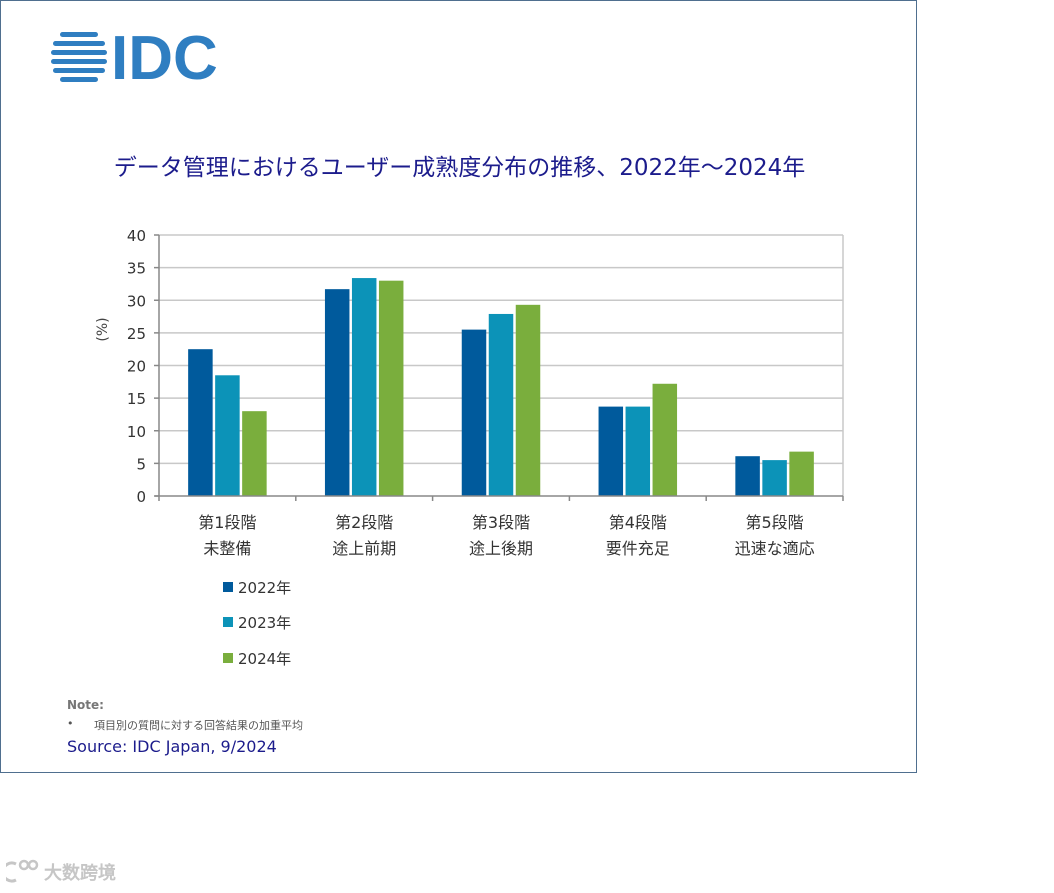  I want to click on bar-4-2024年, so click(665, 439).